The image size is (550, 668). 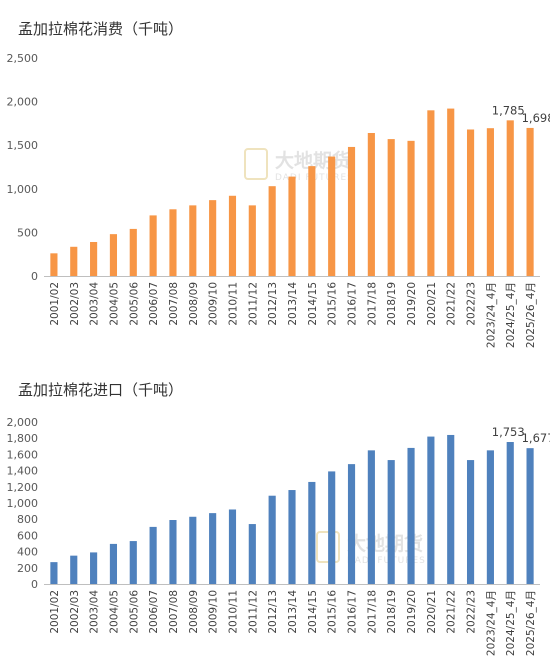 I want to click on y-tick-label: 600, so click(x=27, y=535).